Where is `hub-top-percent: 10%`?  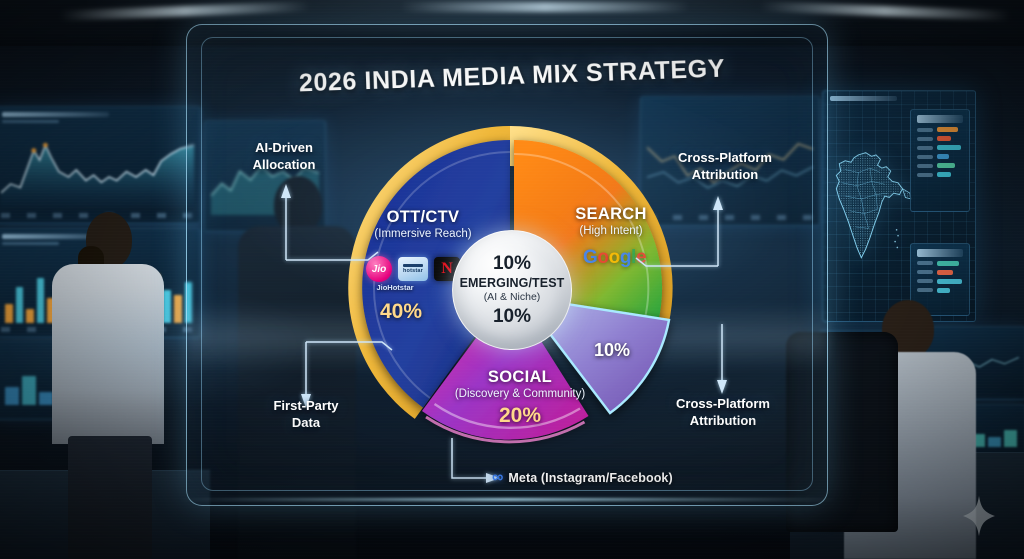 hub-top-percent: 10% is located at coordinates (512, 263).